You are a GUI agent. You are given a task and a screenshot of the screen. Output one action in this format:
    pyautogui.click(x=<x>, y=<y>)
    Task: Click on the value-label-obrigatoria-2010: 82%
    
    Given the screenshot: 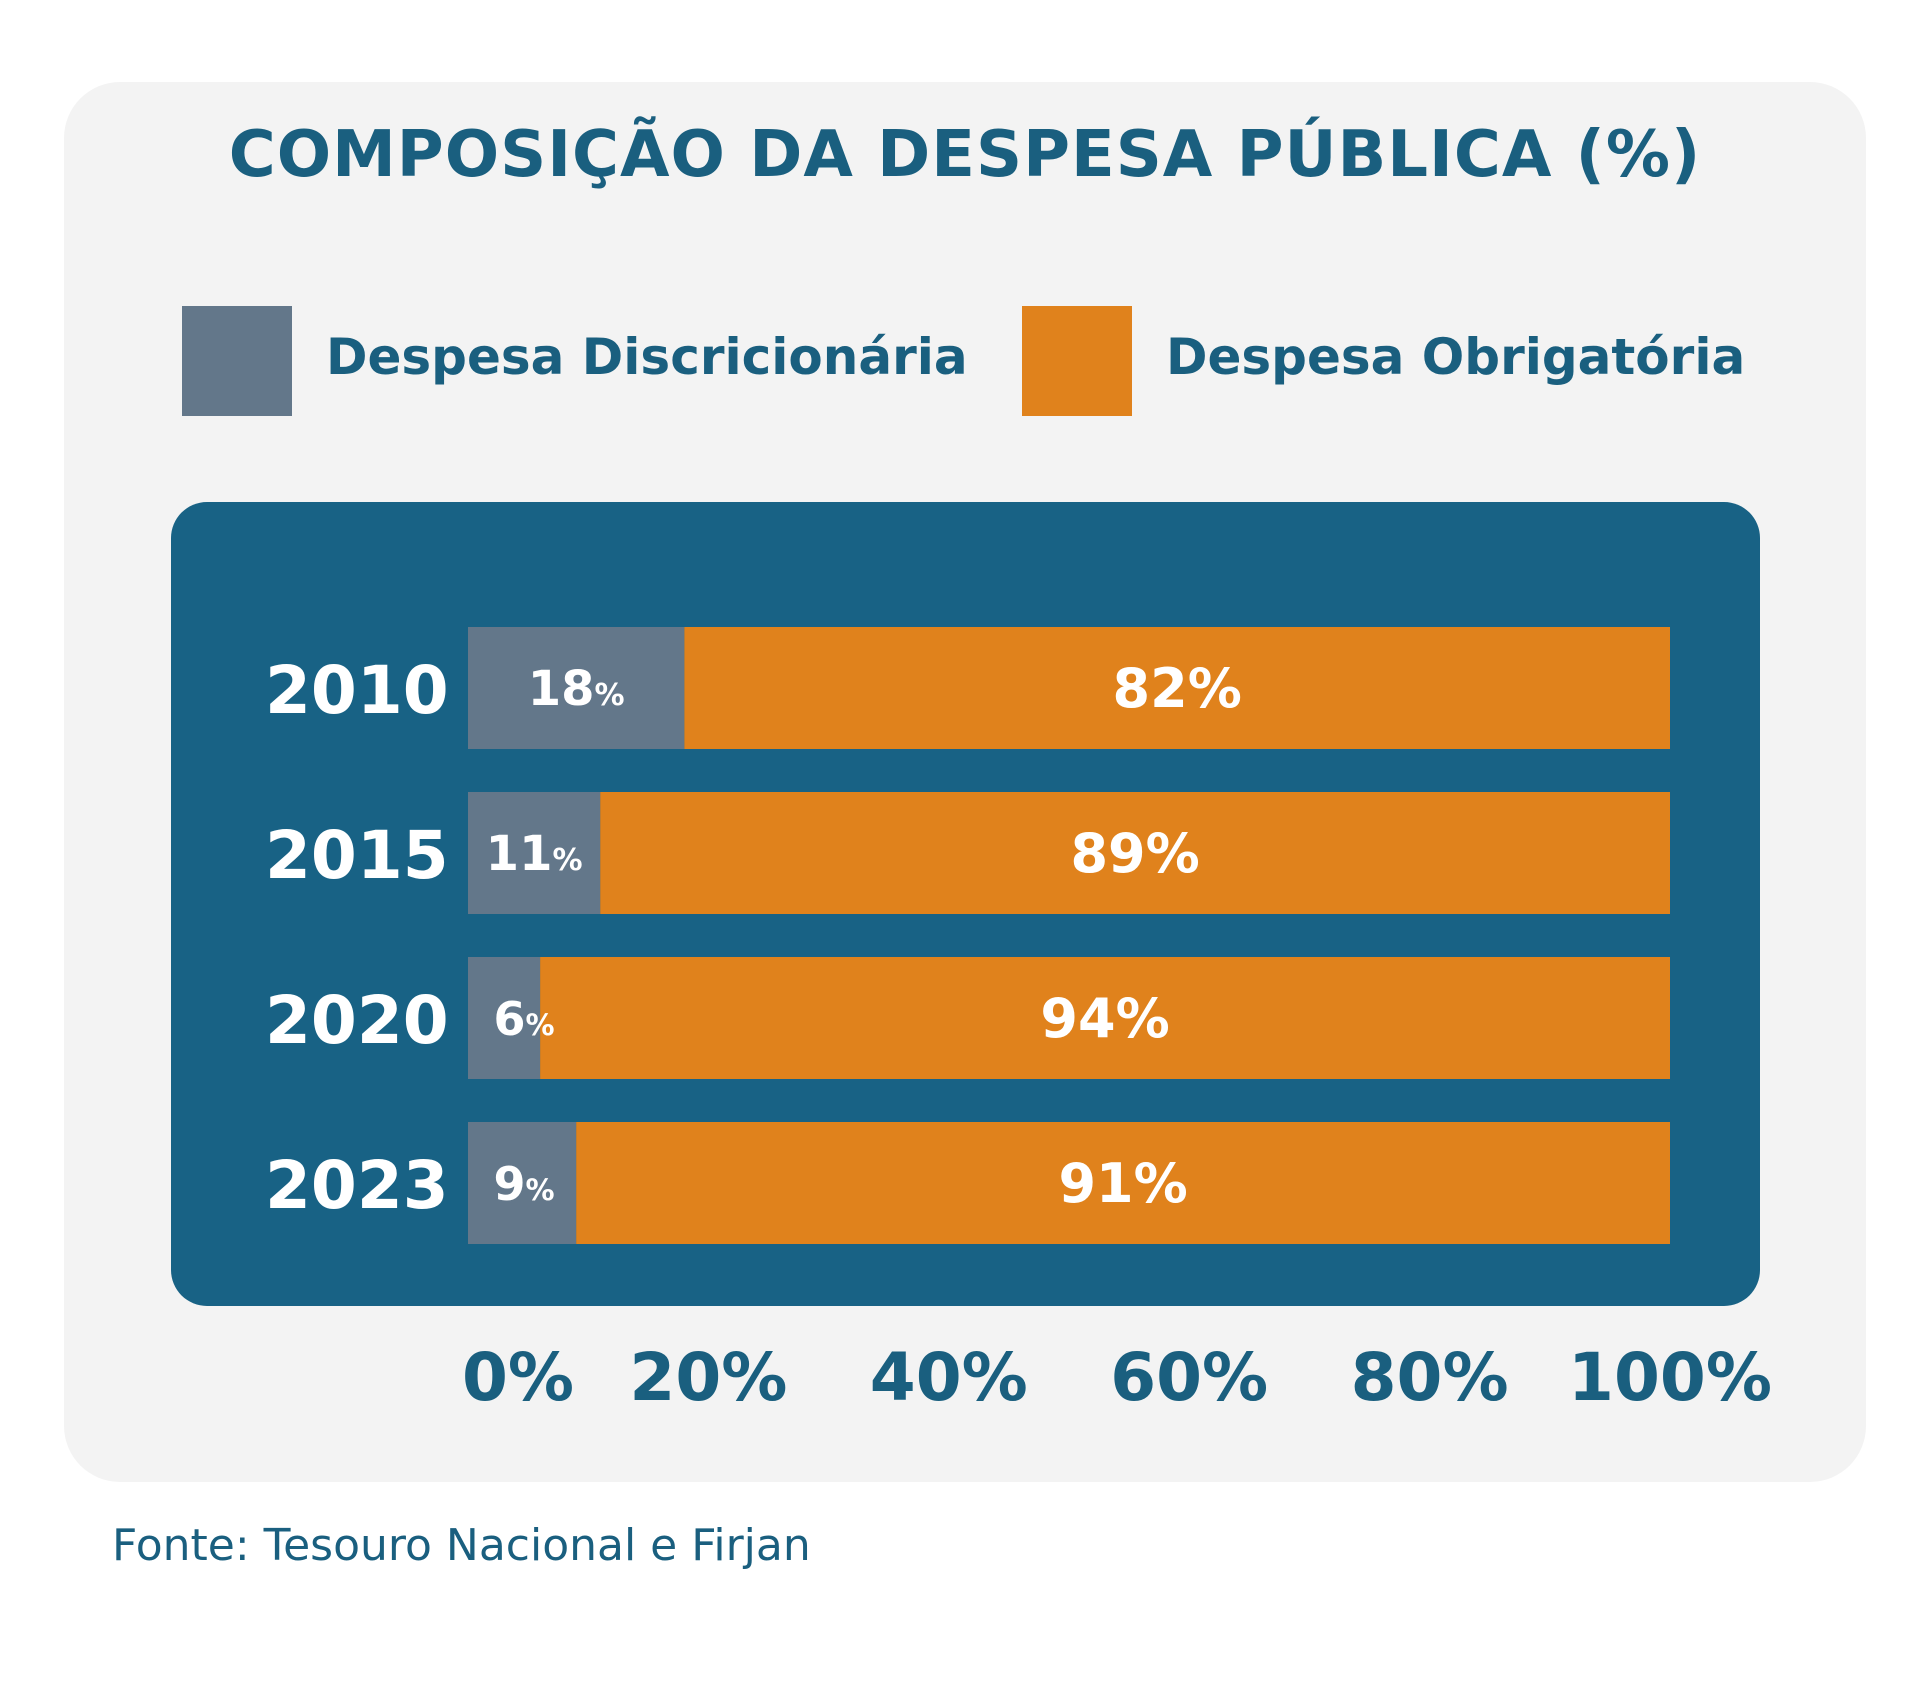 What is the action you would take?
    pyautogui.click(x=1177, y=688)
    